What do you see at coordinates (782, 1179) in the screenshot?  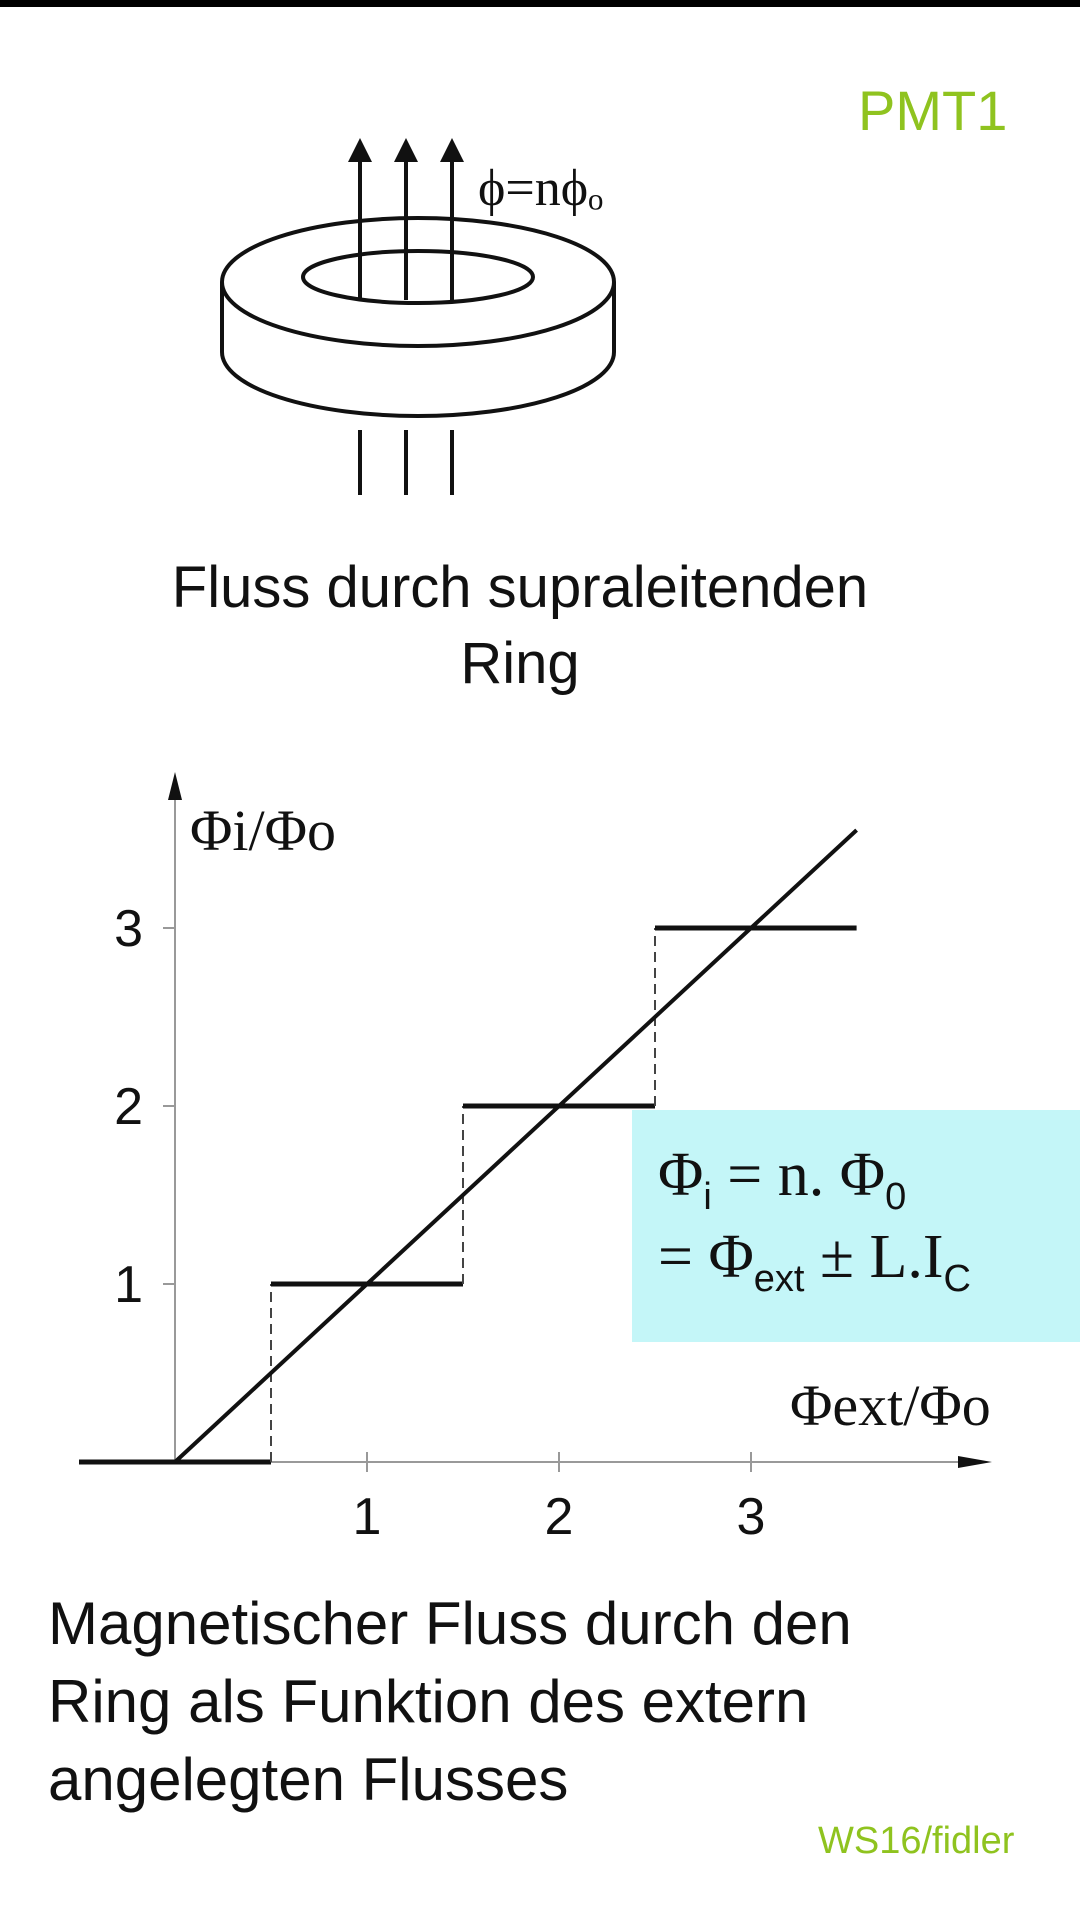 I see `formula-line-1: Φi = n. Φ0` at bounding box center [782, 1179].